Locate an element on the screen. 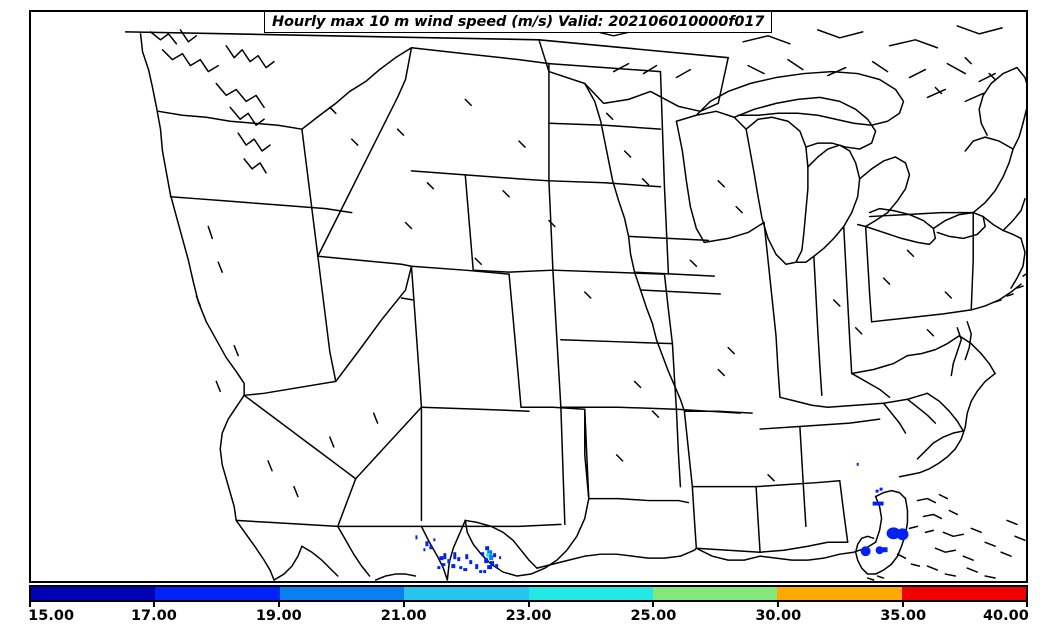 The height and width of the screenshot is (632, 1057). colorbar-label-1: 17.00 is located at coordinates (153, 616).